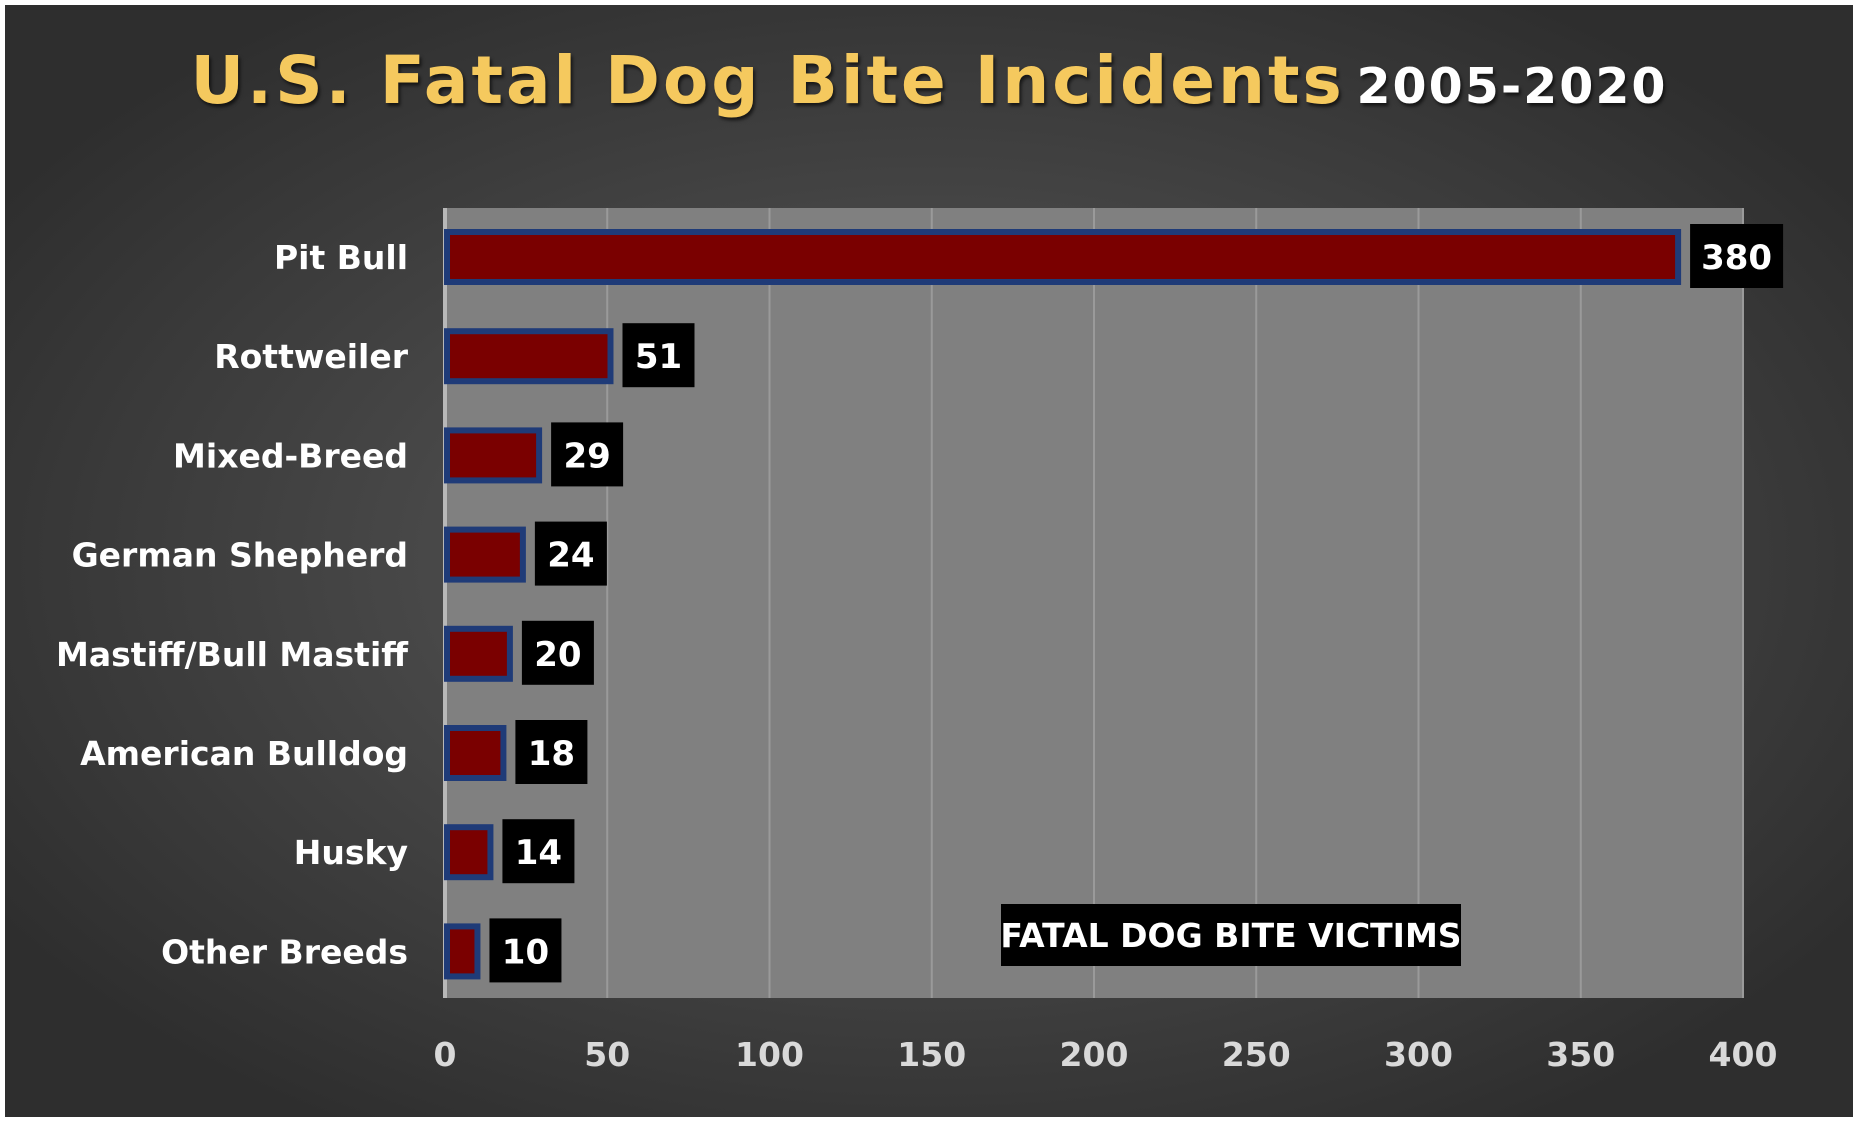  What do you see at coordinates (311, 356) in the screenshot?
I see `category-label: Rottweiler` at bounding box center [311, 356].